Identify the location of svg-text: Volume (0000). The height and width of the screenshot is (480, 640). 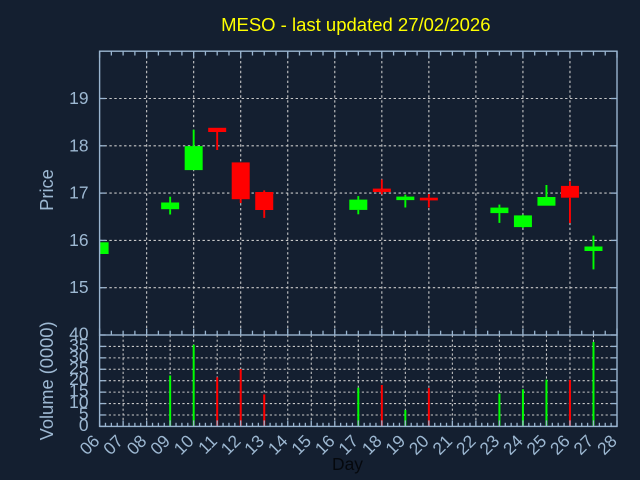
(46, 380).